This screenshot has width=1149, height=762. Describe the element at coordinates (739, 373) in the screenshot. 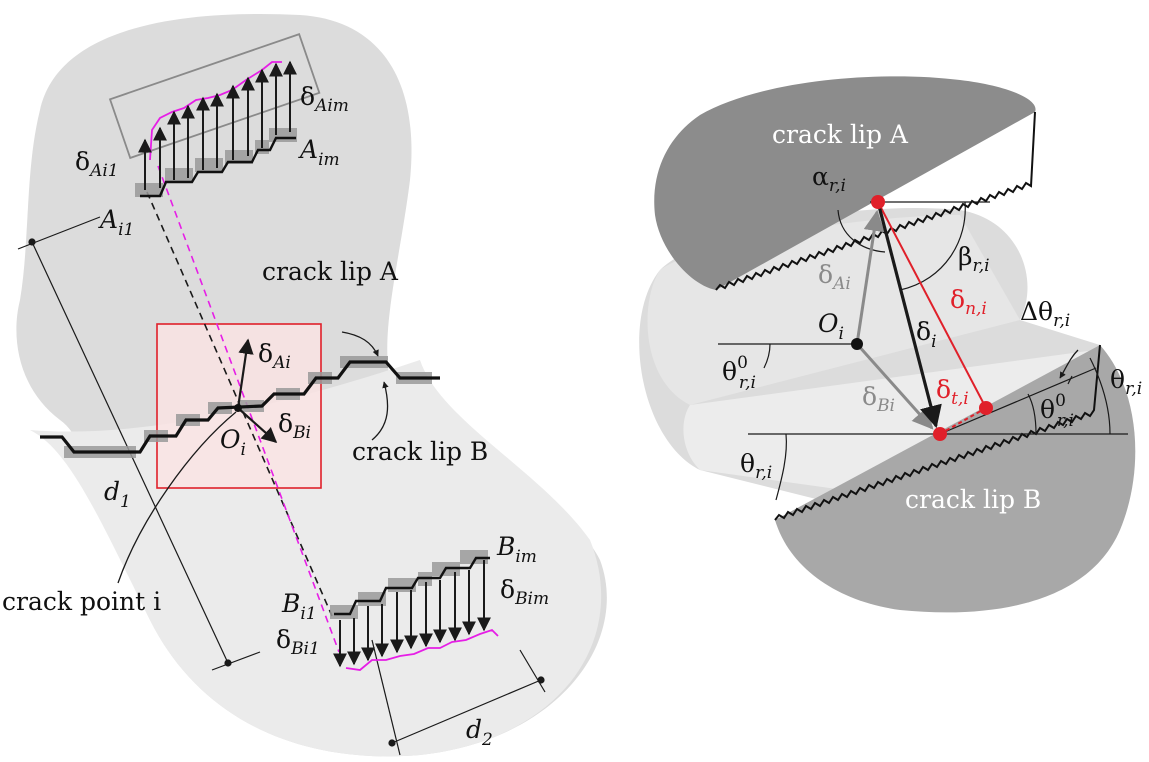

I see `label-theta0-left: θ0 r,i` at that location.